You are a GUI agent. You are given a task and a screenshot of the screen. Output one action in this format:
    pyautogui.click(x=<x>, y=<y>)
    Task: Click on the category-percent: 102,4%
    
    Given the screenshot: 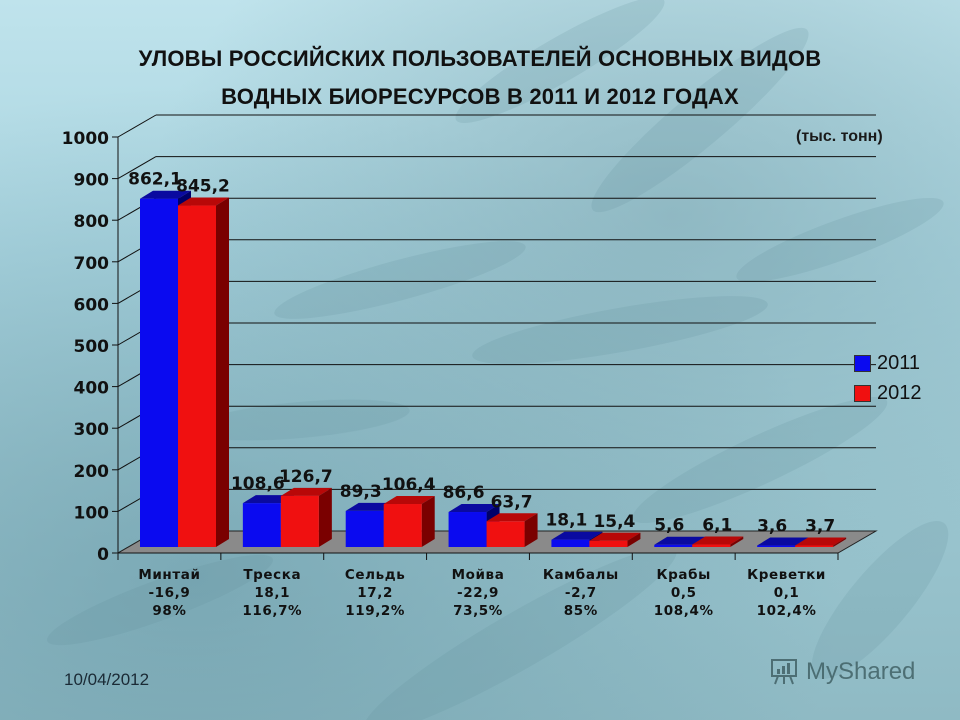 What is the action you would take?
    pyautogui.click(x=786, y=611)
    